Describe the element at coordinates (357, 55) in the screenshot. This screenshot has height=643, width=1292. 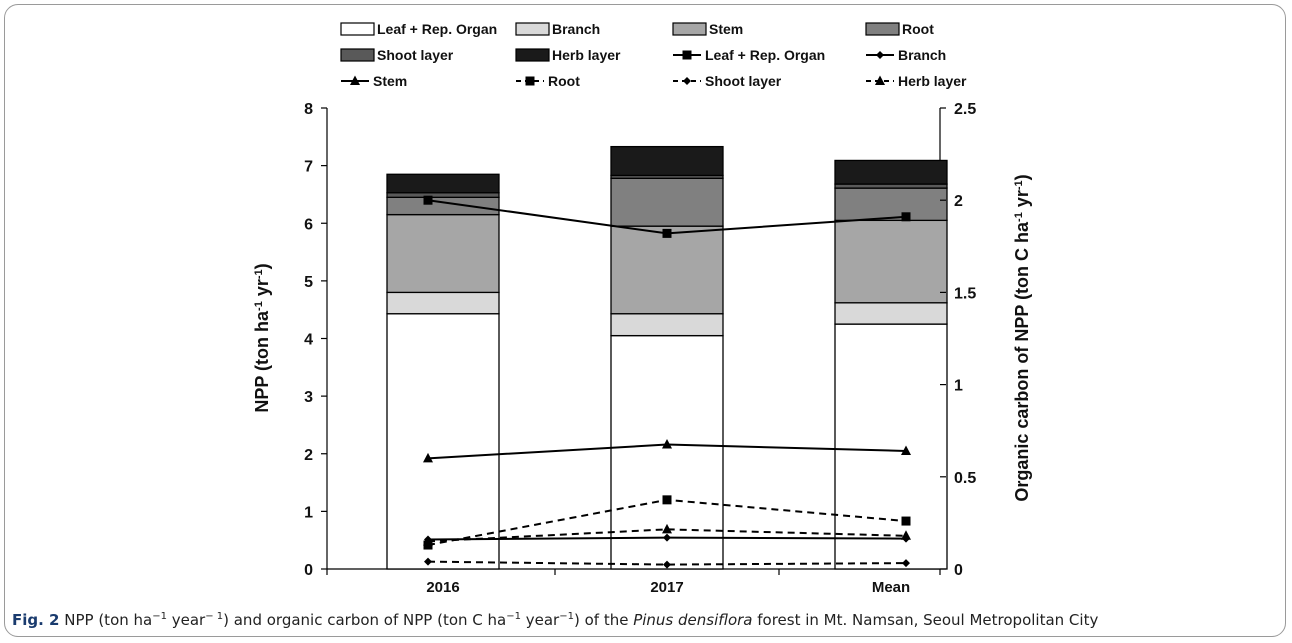
I see `legend-swatch-shoot-layer` at that location.